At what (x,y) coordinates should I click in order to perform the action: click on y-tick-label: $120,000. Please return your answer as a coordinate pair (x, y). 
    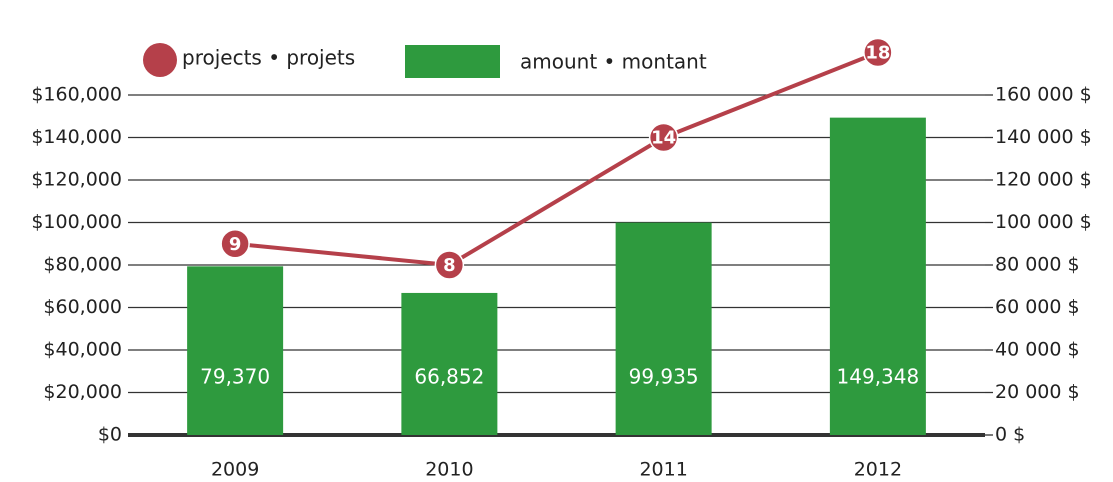
    Looking at the image, I should click on (76, 180).